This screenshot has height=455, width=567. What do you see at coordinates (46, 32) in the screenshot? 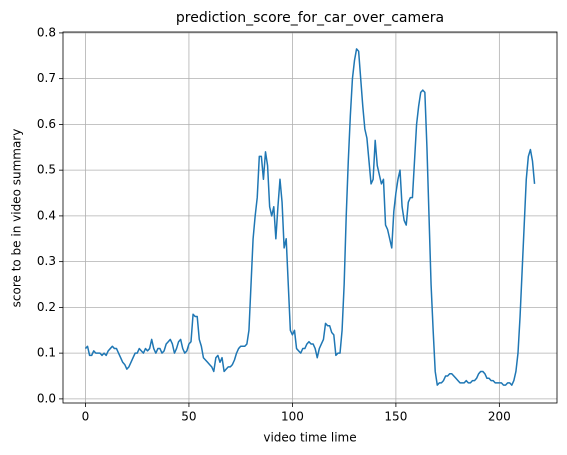
I see `y-tick-label: 0.8` at bounding box center [46, 32].